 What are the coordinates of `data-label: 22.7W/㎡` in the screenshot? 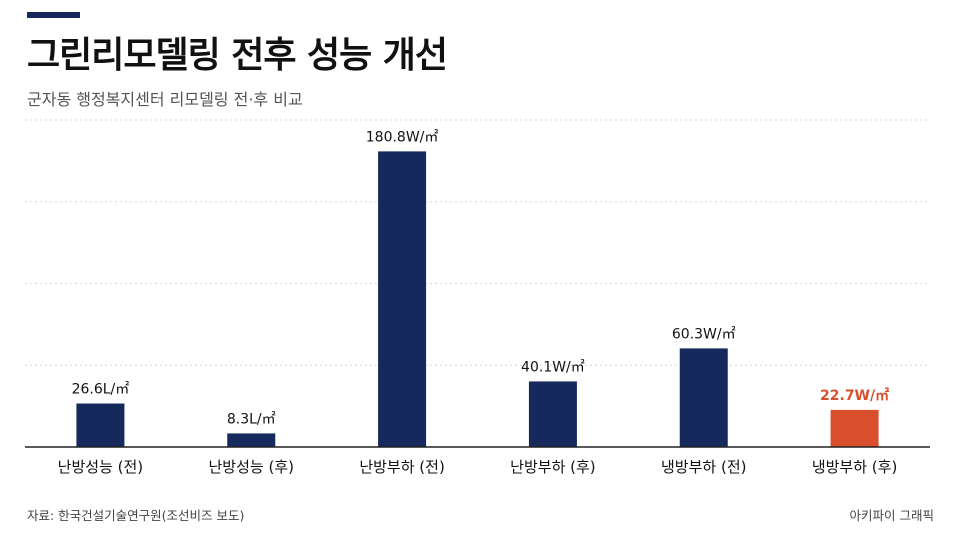 It's located at (854, 395).